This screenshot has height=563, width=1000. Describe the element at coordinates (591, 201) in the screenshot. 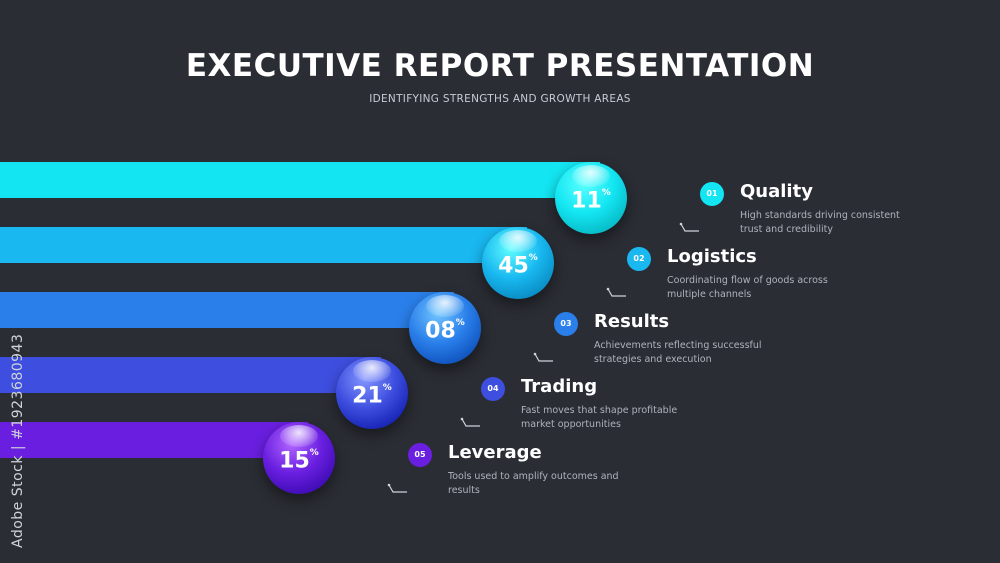

I see `percent-value: 11%` at that location.